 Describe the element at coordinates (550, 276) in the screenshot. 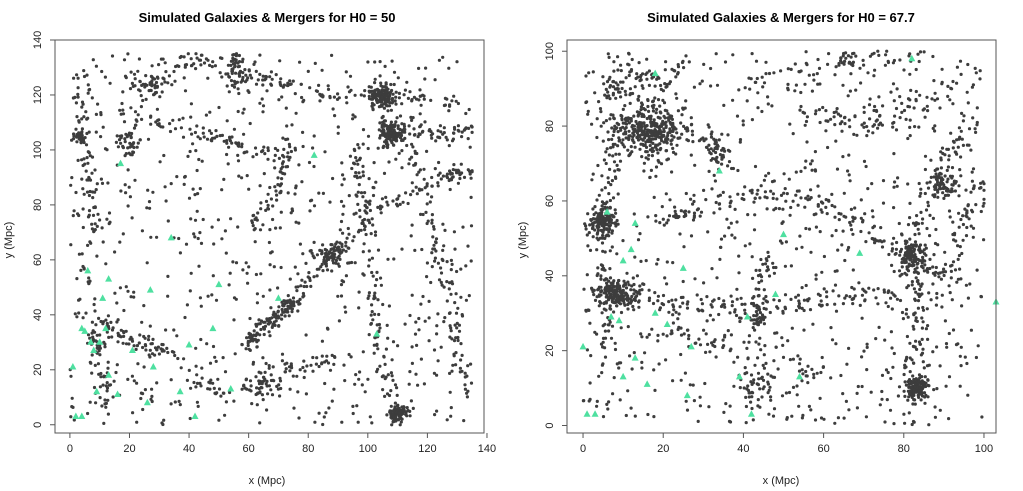

I see `y-tick-label: 40` at that location.